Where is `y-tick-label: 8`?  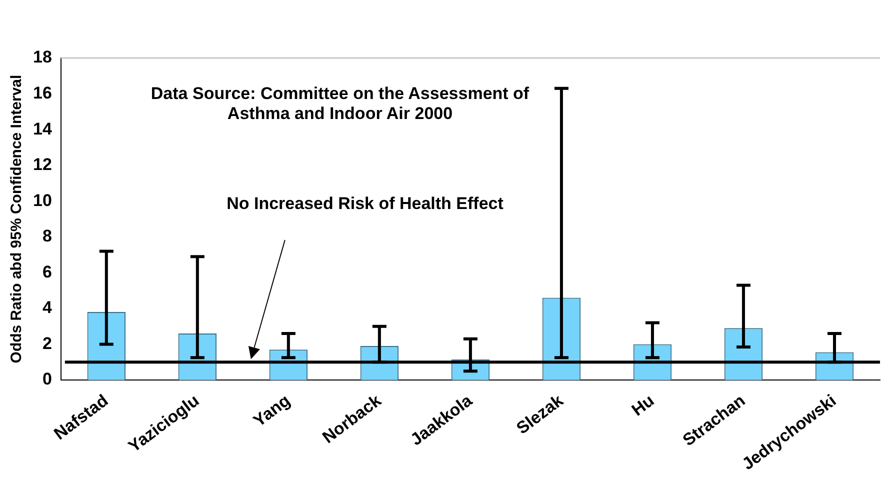 y-tick-label: 8 is located at coordinates (47, 236).